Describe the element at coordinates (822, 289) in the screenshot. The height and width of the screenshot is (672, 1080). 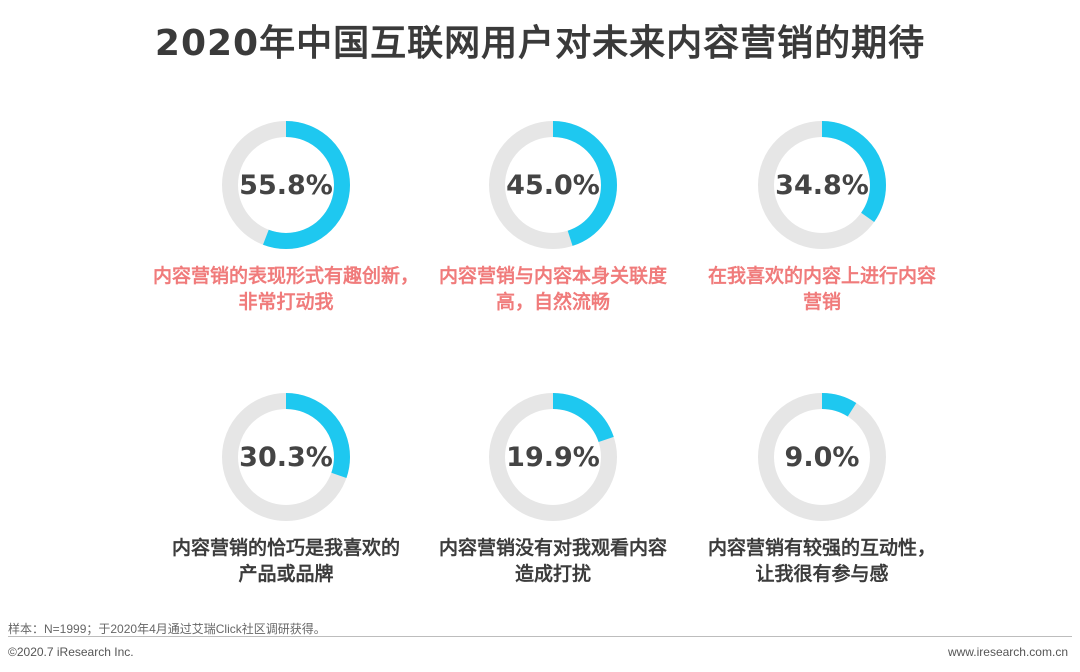
I see `donut-label: 在我喜欢的内容上进行内容 营销` at that location.